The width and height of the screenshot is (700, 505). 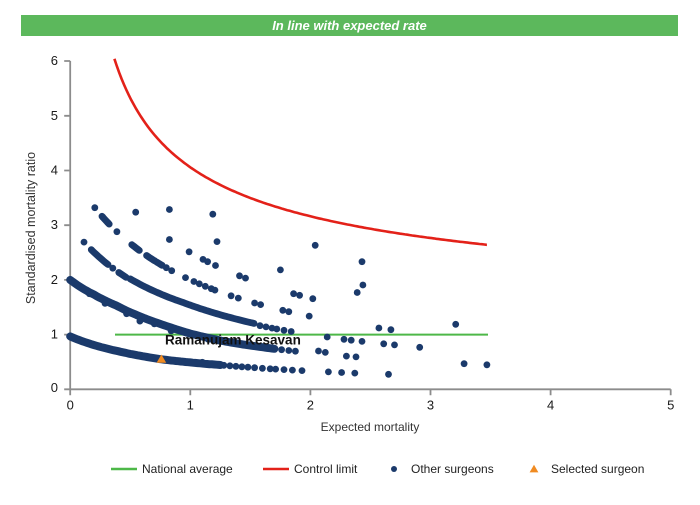 What do you see at coordinates (31, 228) in the screenshot?
I see `svg-text: Standardised mortality ratio` at bounding box center [31, 228].